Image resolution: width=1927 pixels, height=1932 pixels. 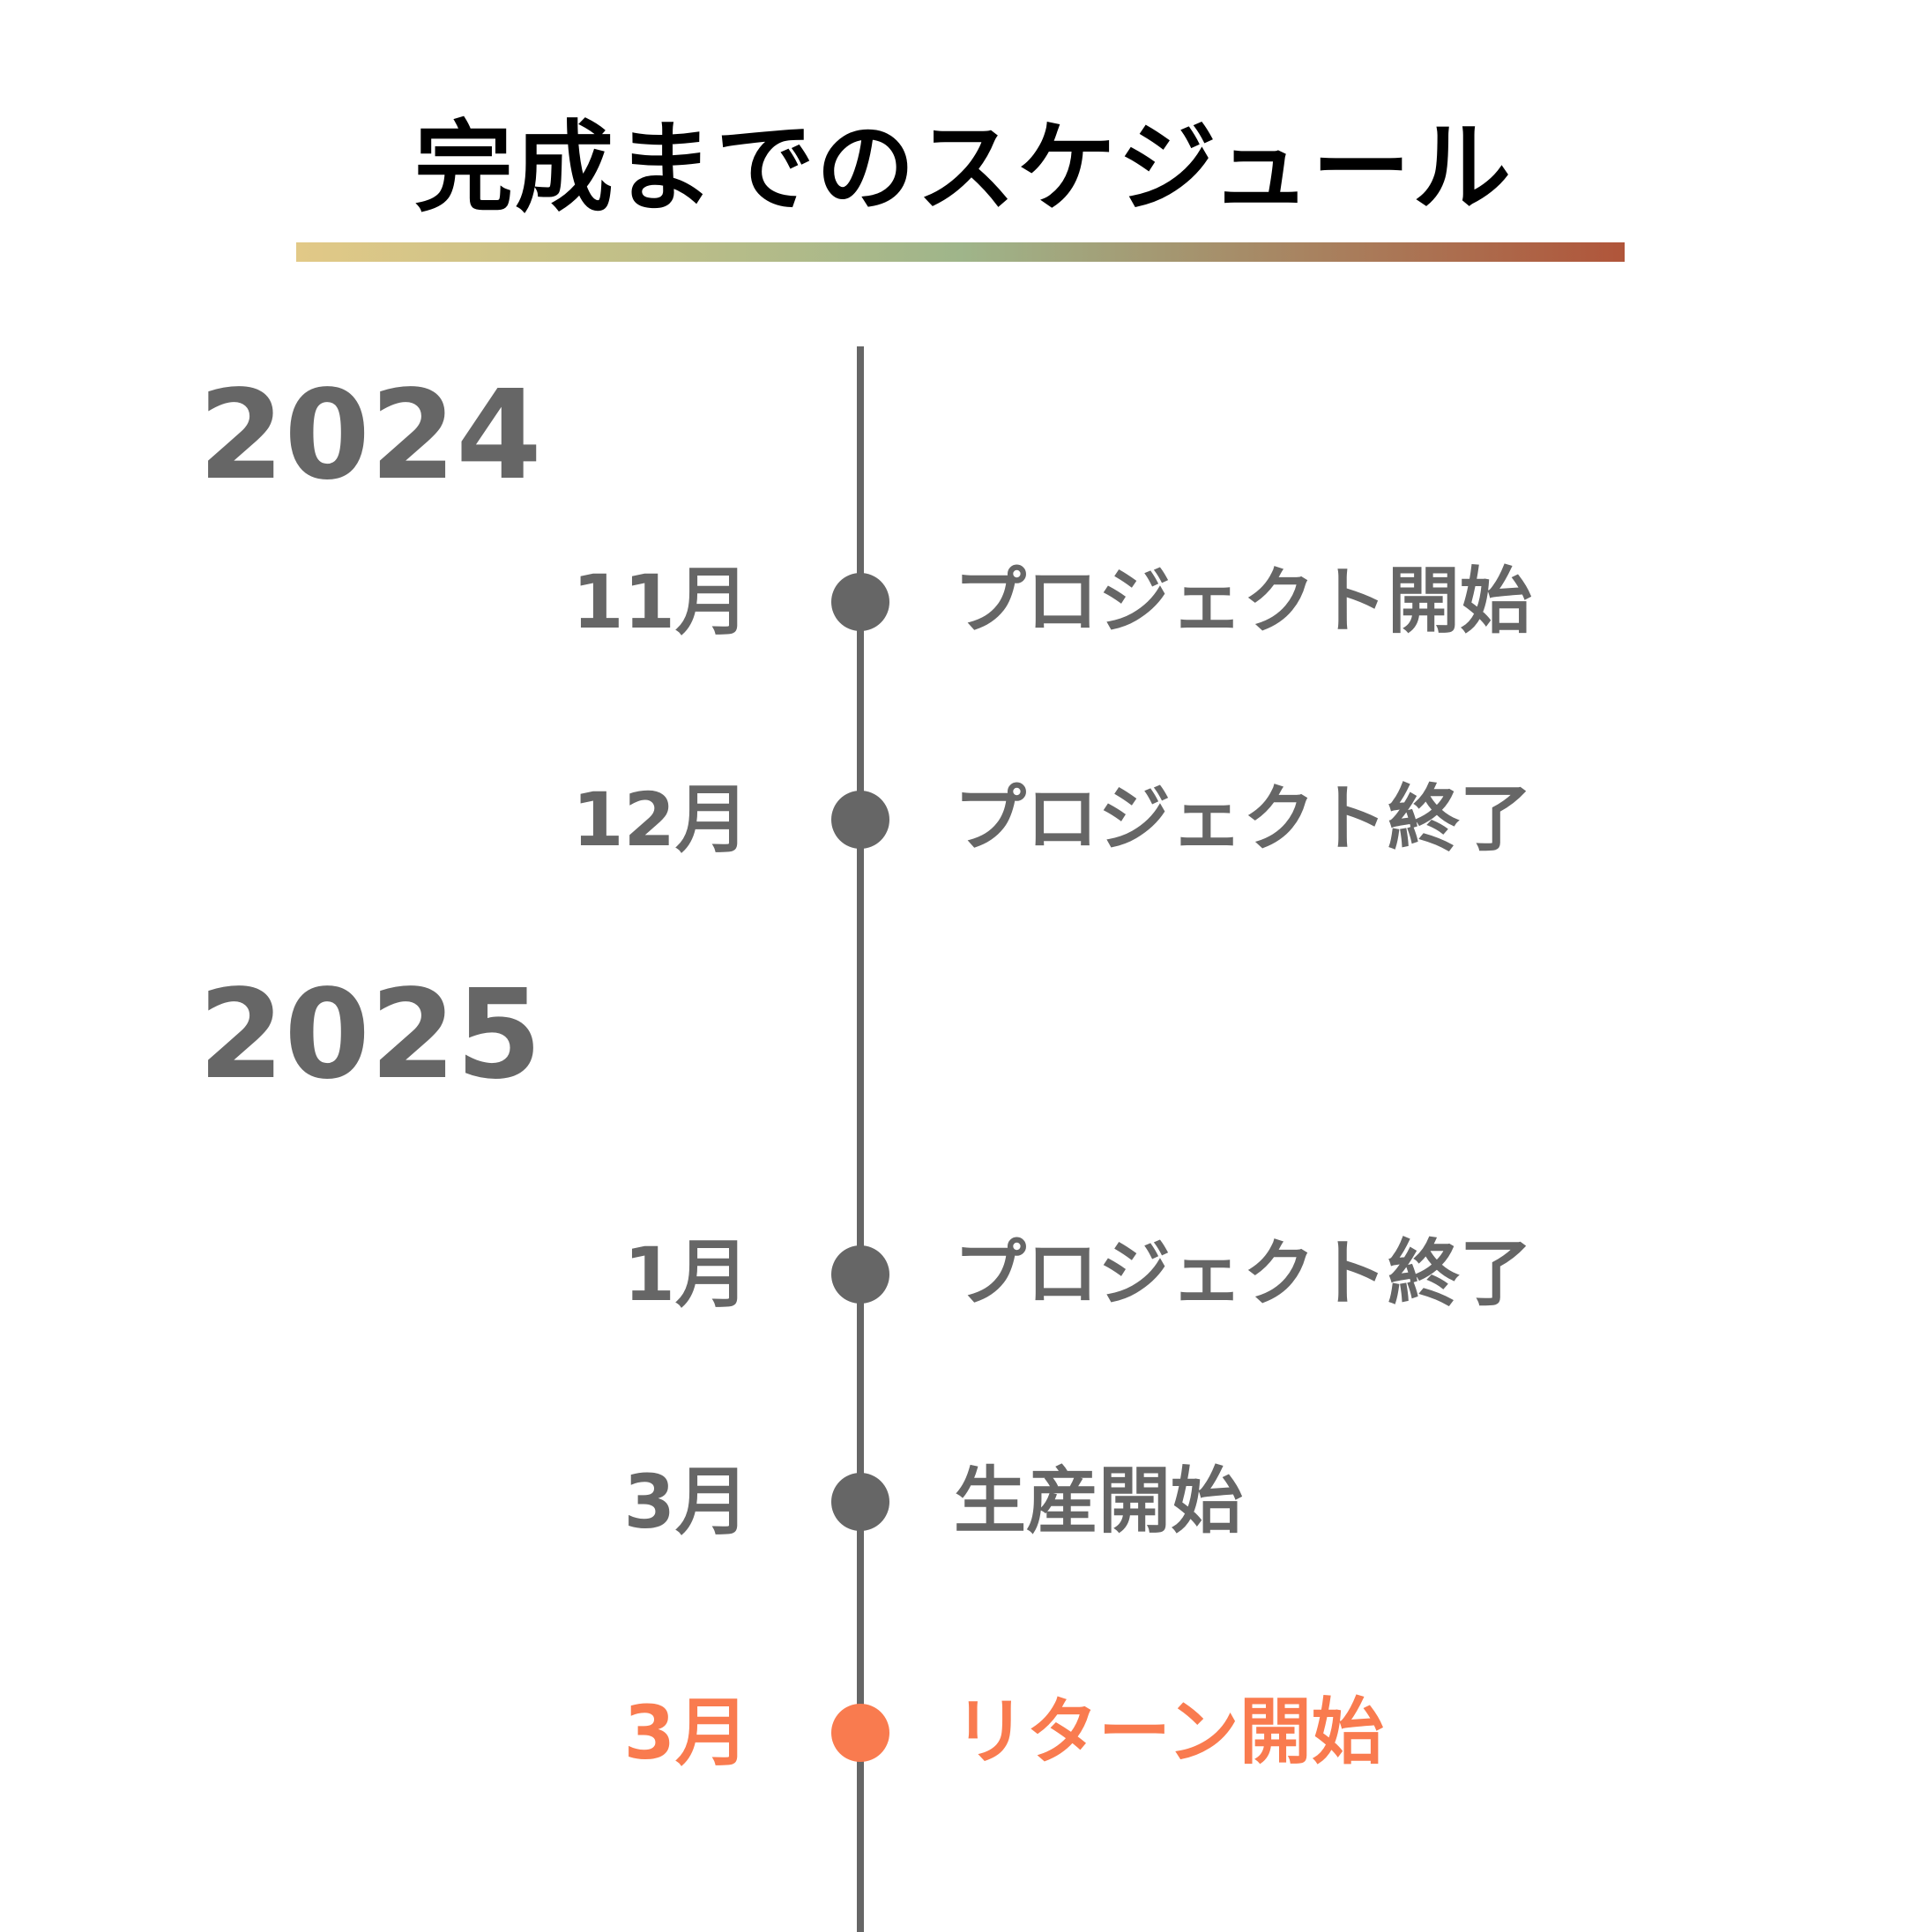 I want to click on timeline-axis, so click(x=861, y=1139).